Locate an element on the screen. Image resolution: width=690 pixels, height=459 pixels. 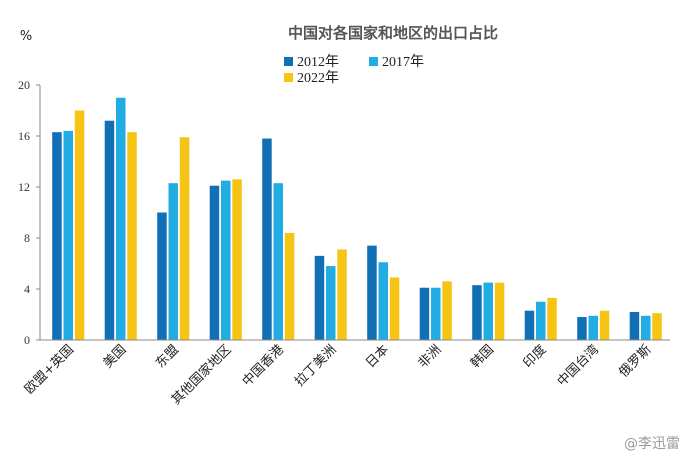
y-tick-label: 20 is located at coordinates (24, 85).